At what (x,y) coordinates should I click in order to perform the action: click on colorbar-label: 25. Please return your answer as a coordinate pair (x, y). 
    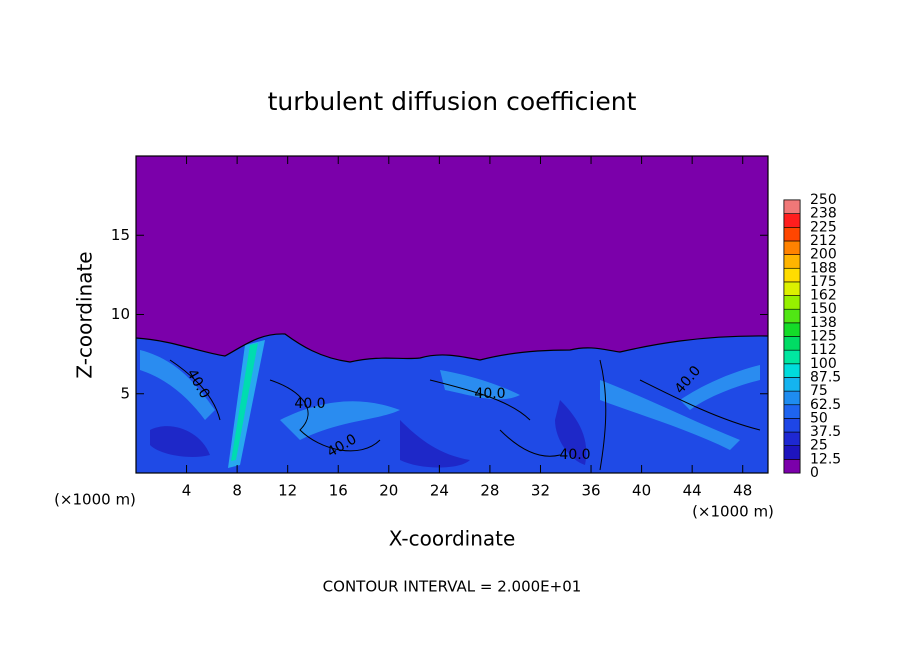
    Looking at the image, I should click on (819, 446).